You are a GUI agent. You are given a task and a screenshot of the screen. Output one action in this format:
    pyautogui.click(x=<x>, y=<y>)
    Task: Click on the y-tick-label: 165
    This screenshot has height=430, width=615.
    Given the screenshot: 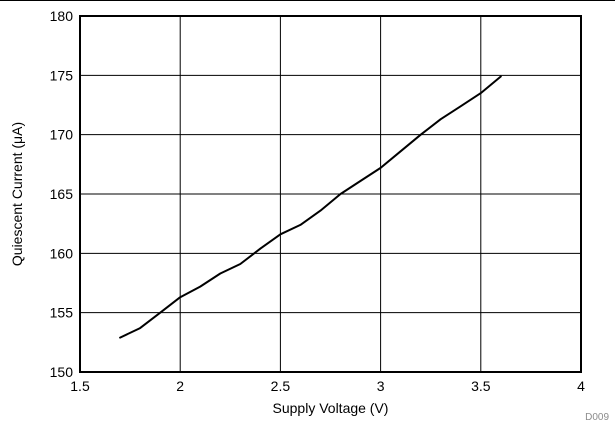 What is the action you would take?
    pyautogui.click(x=62, y=194)
    